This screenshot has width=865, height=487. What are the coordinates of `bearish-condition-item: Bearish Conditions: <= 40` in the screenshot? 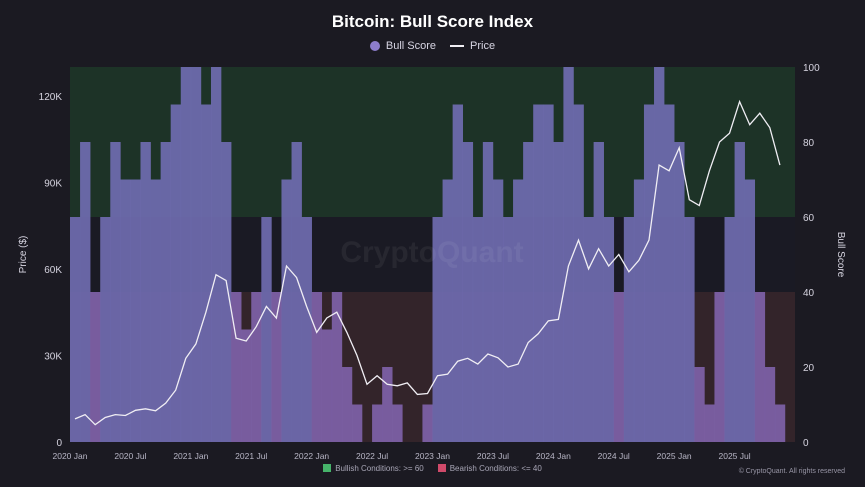 It's located at (489, 468).